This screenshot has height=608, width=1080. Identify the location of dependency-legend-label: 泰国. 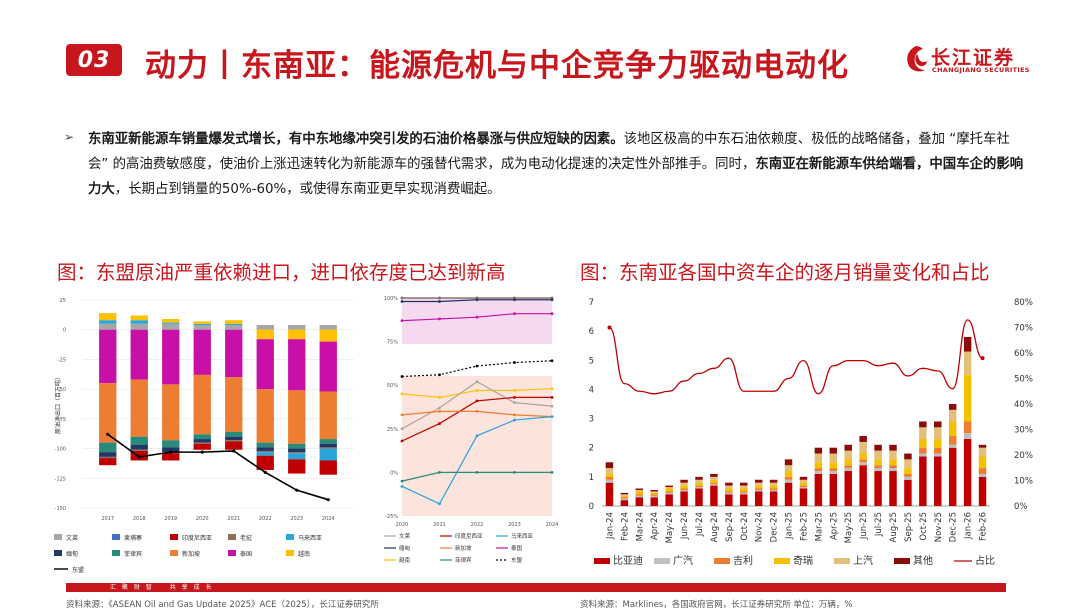
(517, 548).